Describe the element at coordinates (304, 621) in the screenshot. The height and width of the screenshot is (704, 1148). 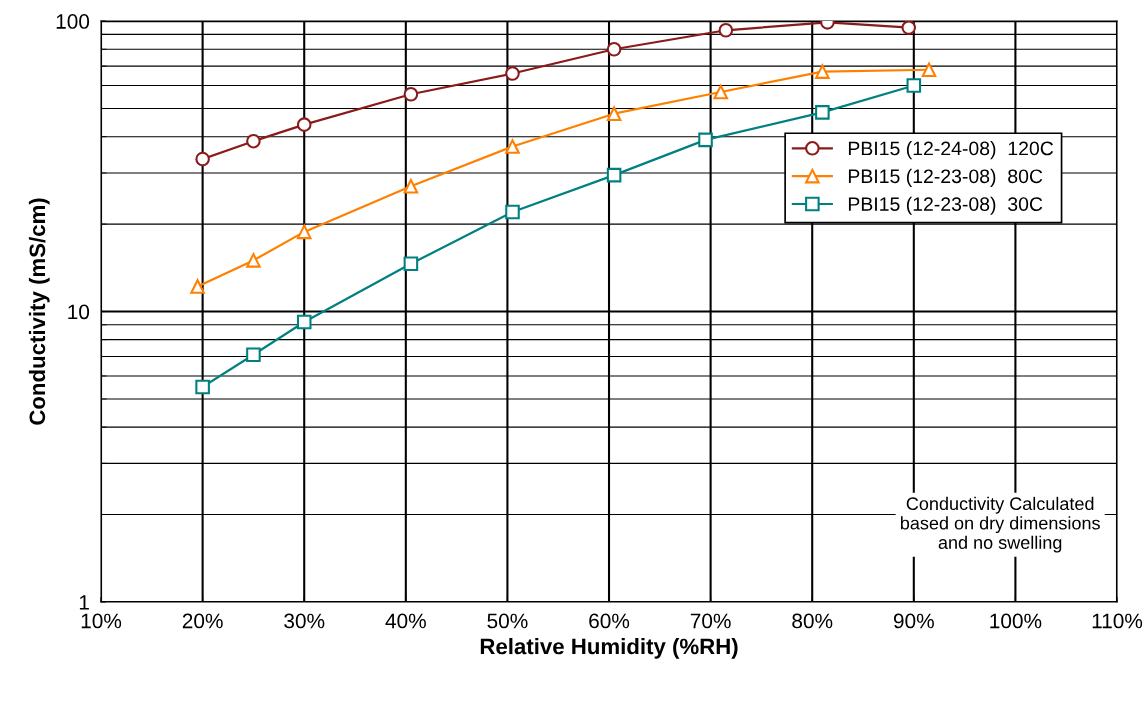
I see `x-tick-label: 30%` at that location.